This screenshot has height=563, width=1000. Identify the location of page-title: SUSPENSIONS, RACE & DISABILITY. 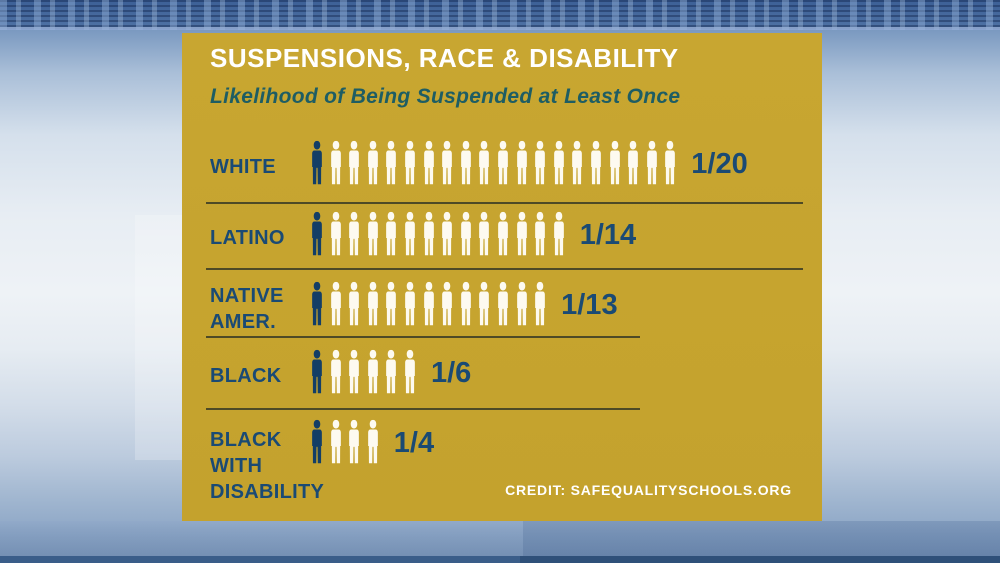
(444, 58).